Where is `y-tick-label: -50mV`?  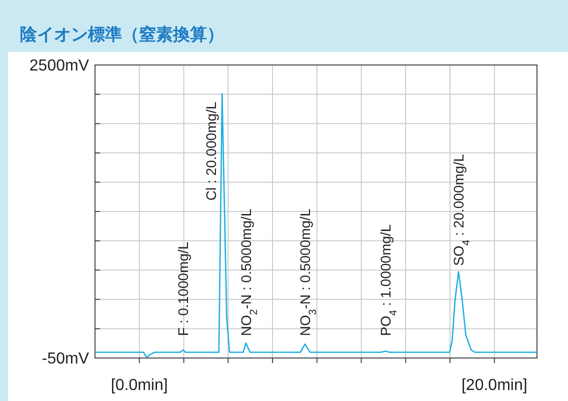
y-tick-label: -50mV is located at coordinates (66, 359).